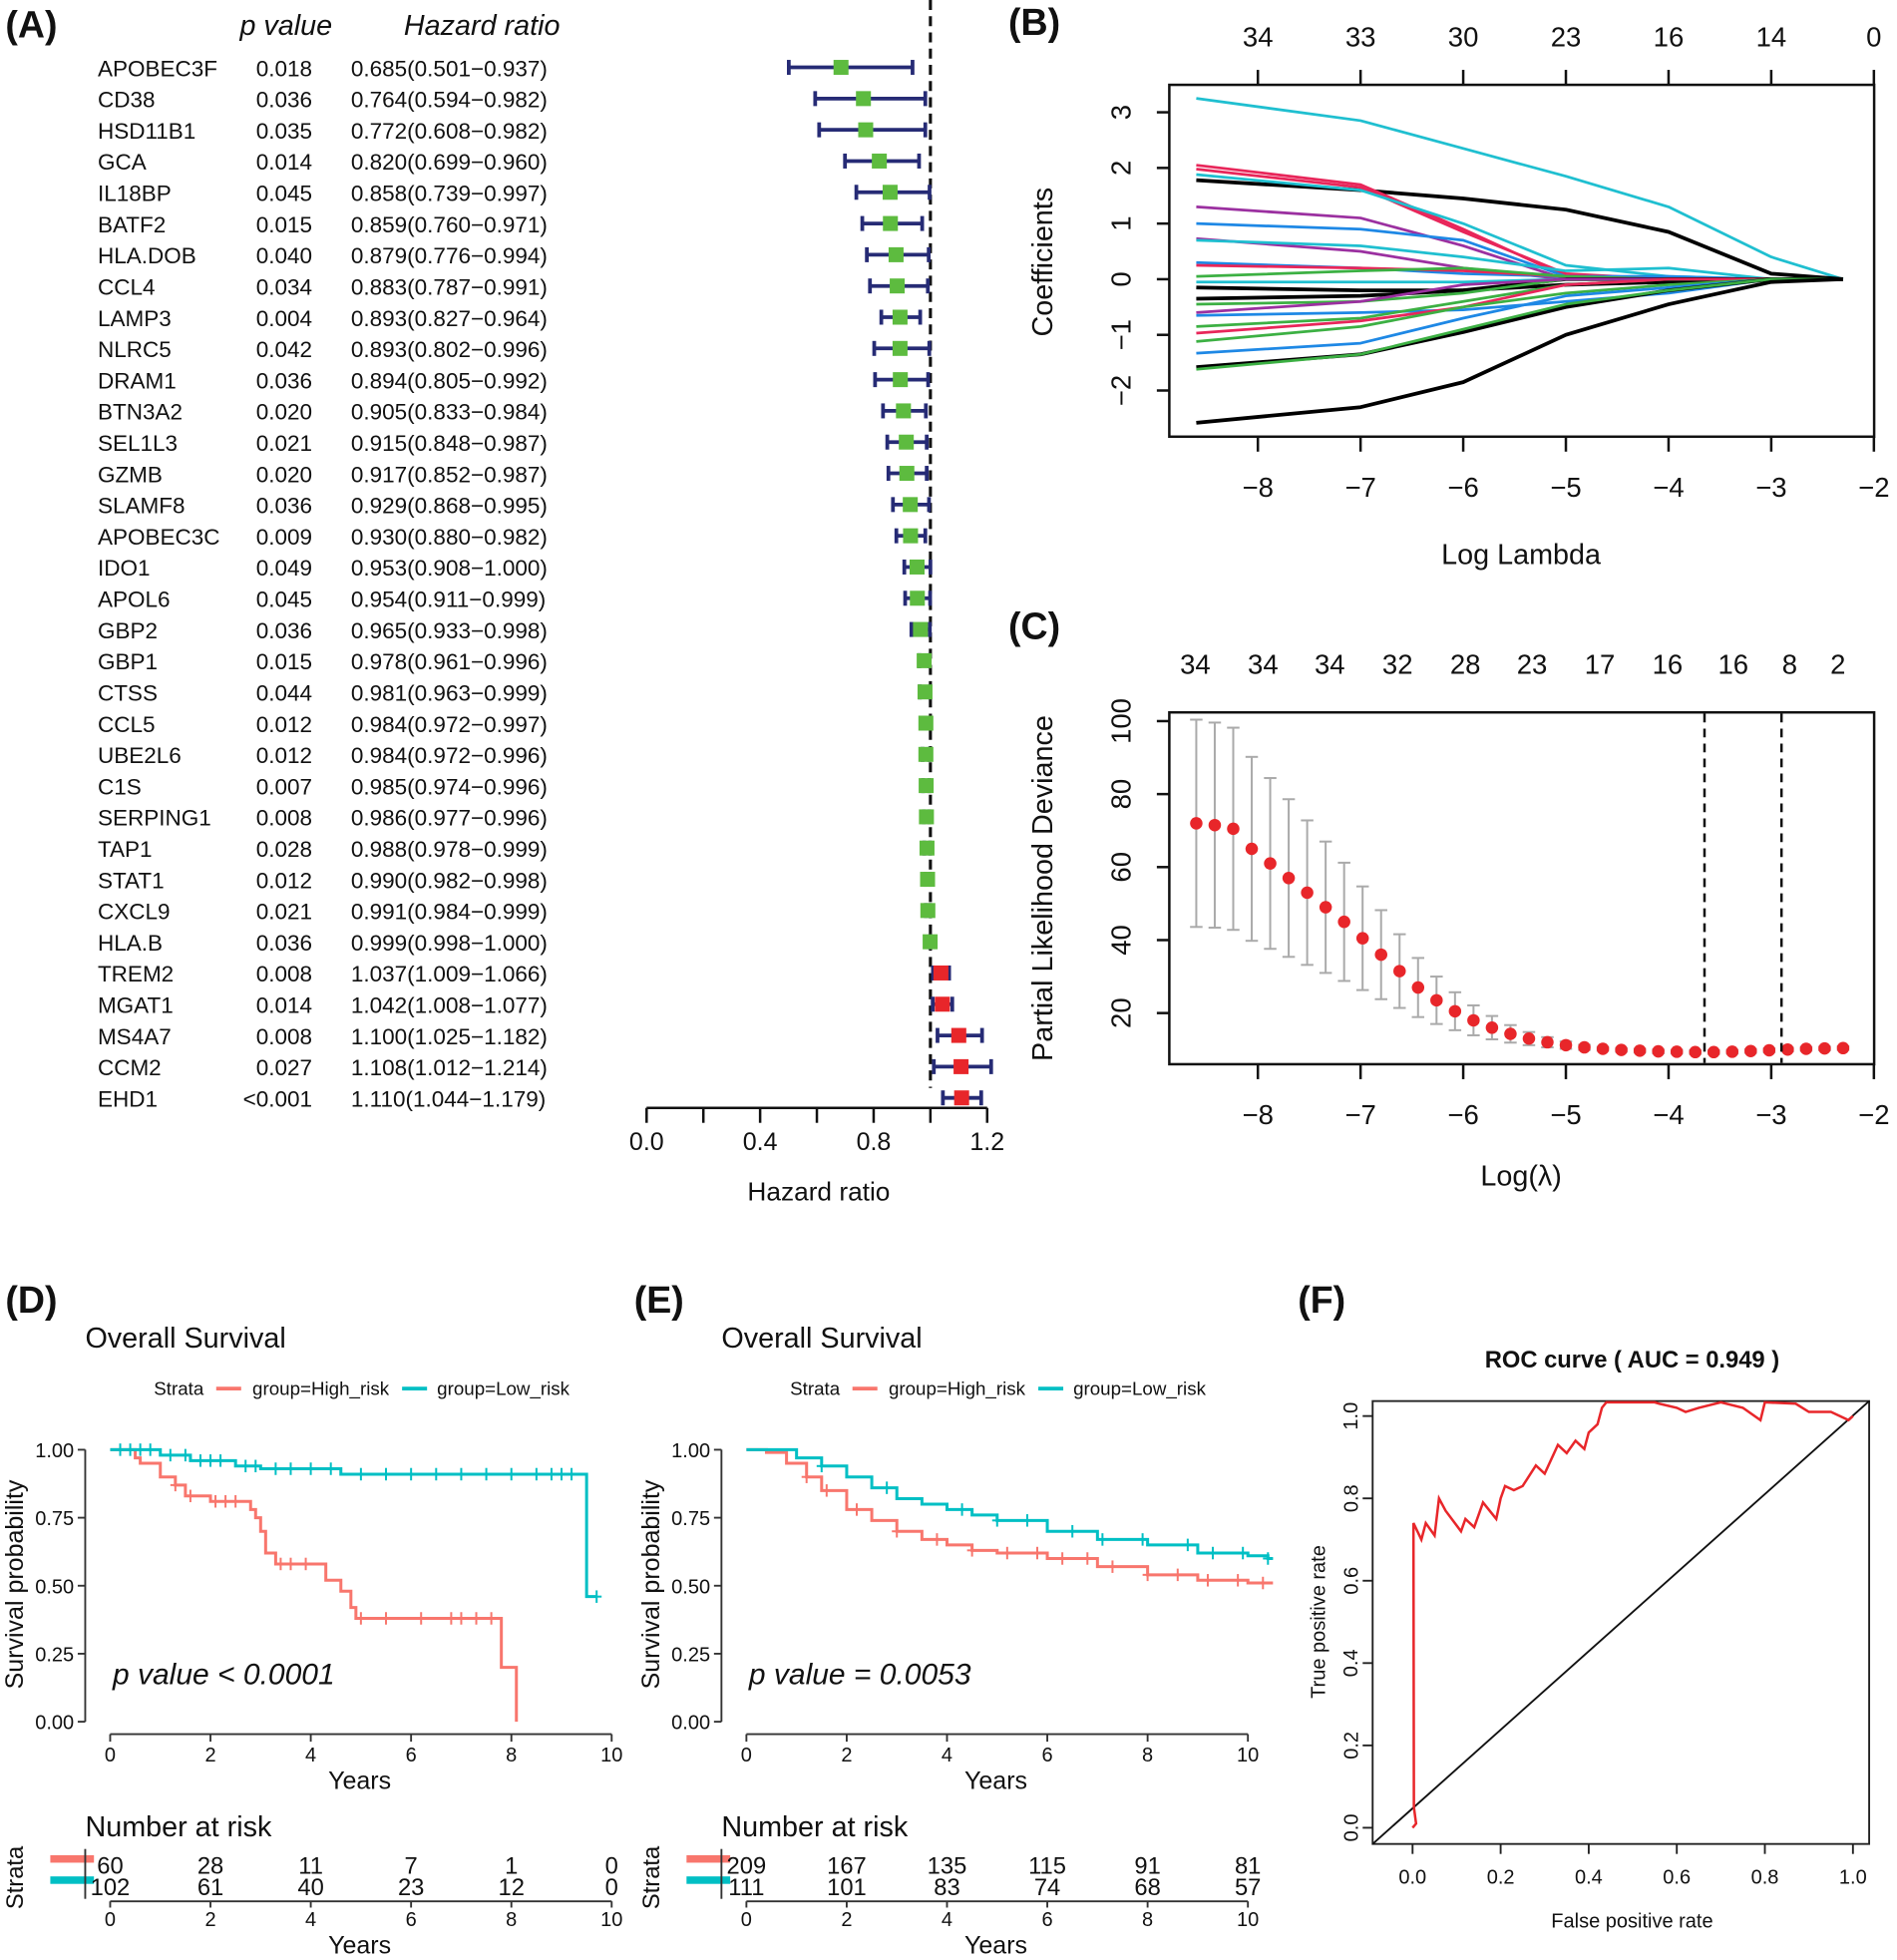  I want to click on risk-count-high: 81, so click(1248, 1867).